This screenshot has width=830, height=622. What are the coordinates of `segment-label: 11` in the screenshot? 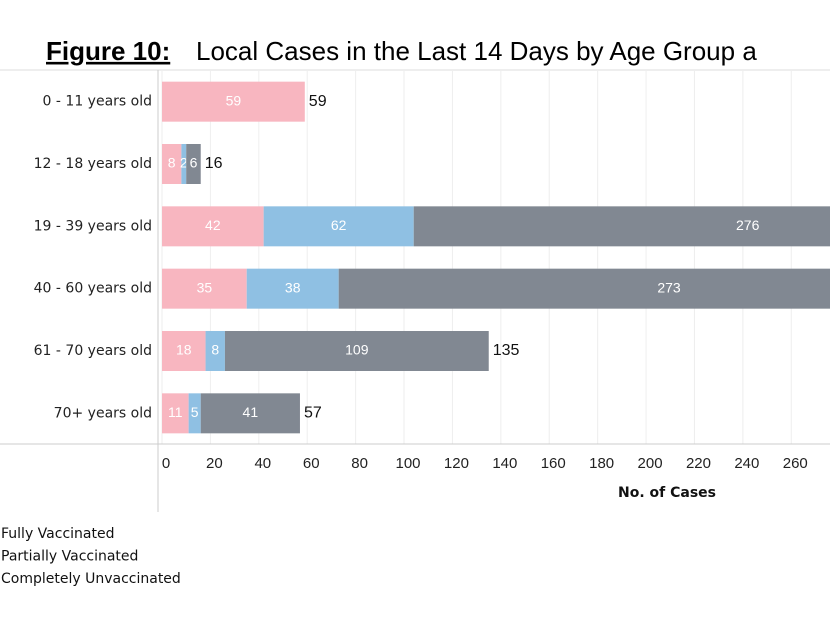 It's located at (175, 412).